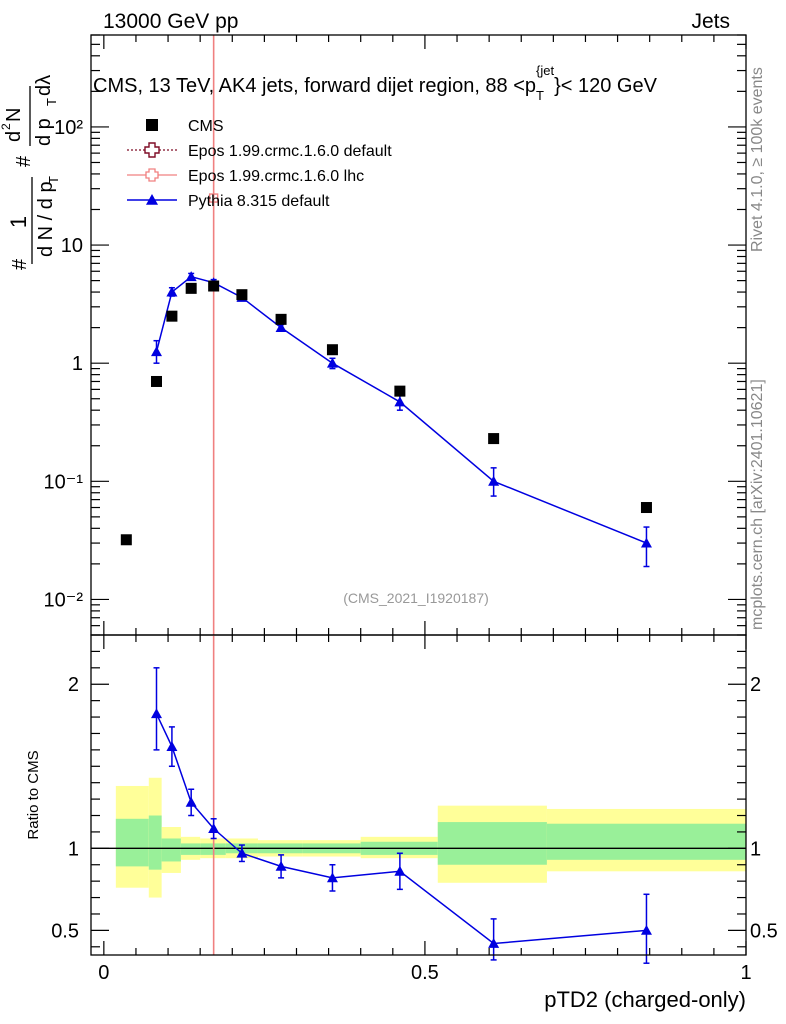 The image size is (786, 1024). I want to click on ratio-ytick-label-left: 2, so click(73, 685).